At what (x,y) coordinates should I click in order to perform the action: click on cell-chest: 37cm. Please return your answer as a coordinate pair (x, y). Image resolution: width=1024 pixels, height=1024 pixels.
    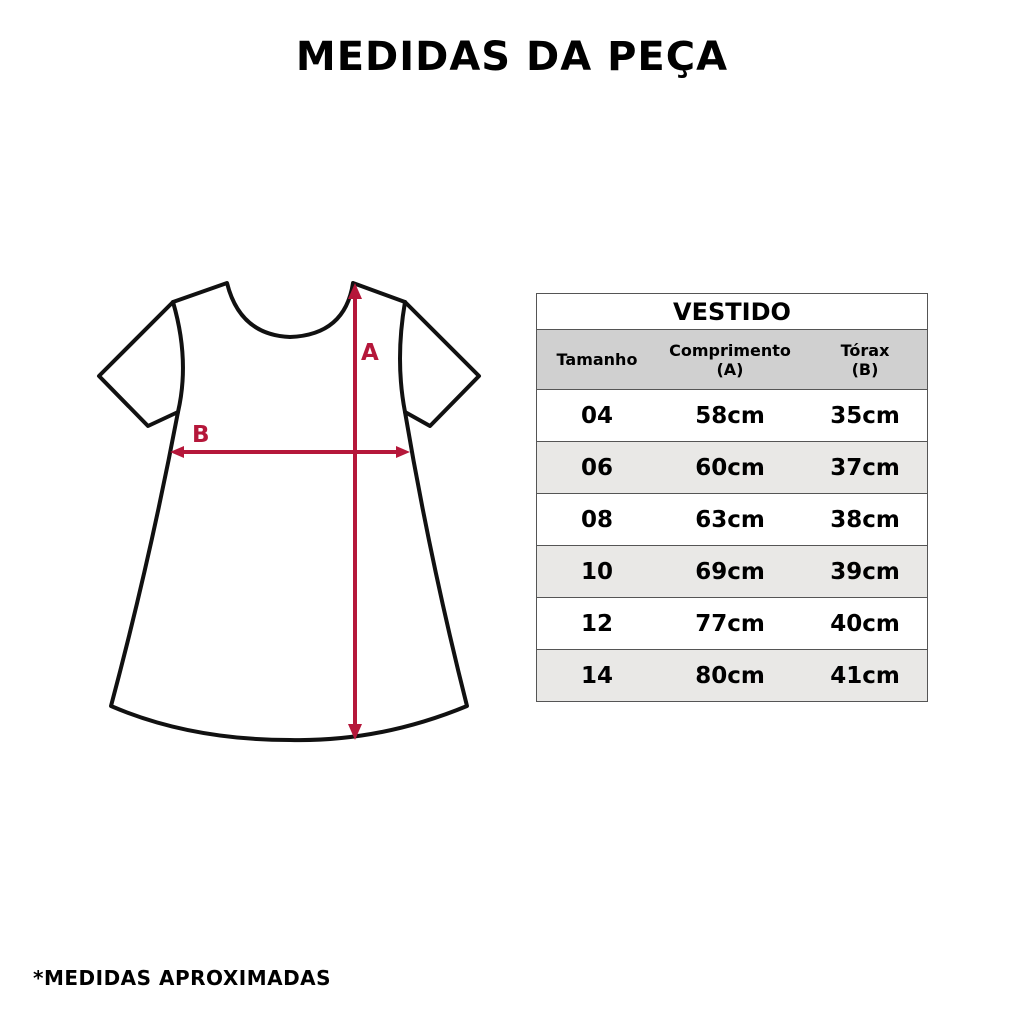
    Looking at the image, I should click on (865, 467).